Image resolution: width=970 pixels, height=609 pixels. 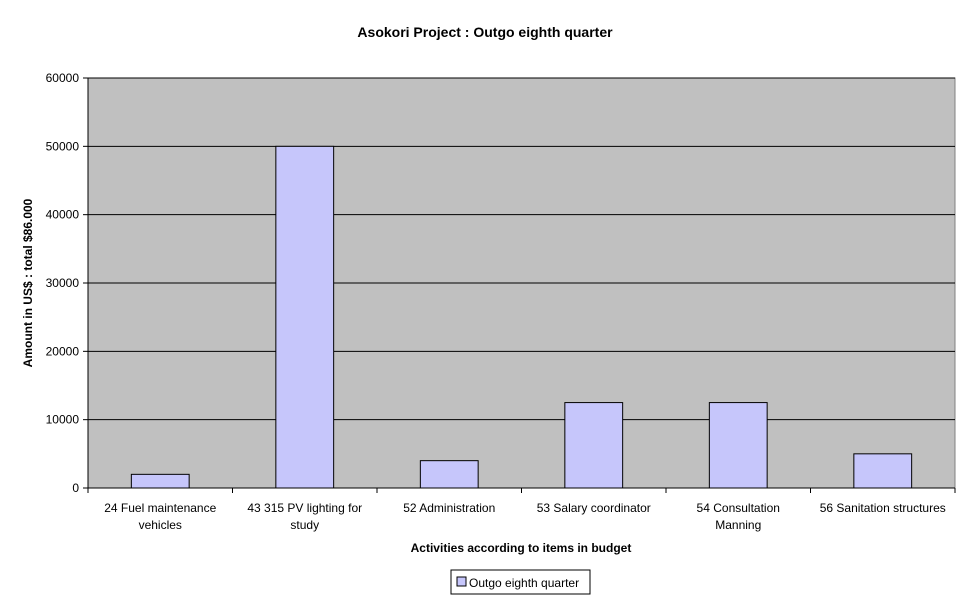 What do you see at coordinates (594, 508) in the screenshot?
I see `x-tick-label: 53 Salary coordinator` at bounding box center [594, 508].